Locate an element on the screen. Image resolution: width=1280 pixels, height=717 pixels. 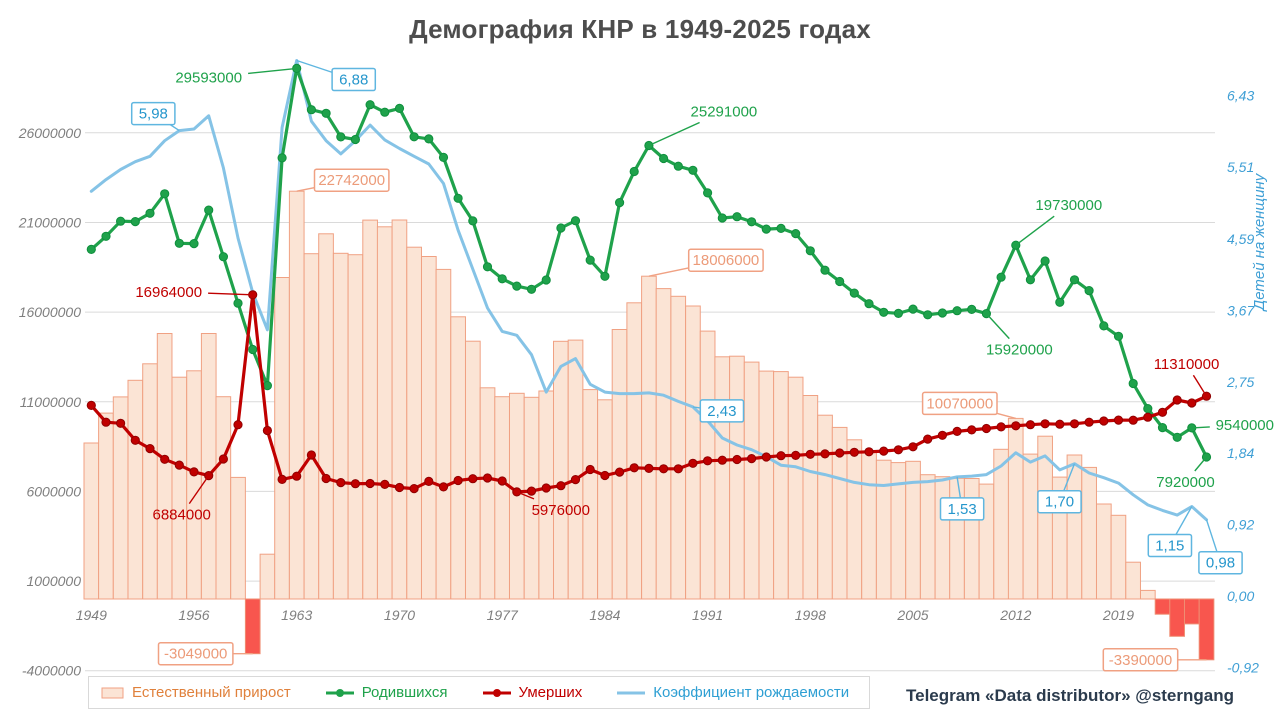
svg-text: 9540000 is located at coordinates (1245, 425).